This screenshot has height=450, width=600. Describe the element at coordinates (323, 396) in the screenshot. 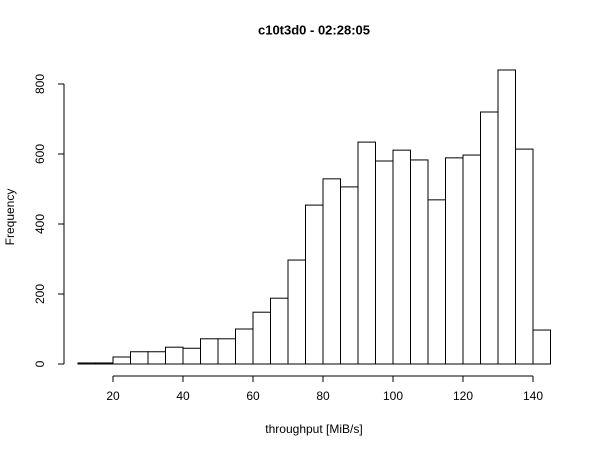

I see `x-tick-label: 80` at that location.